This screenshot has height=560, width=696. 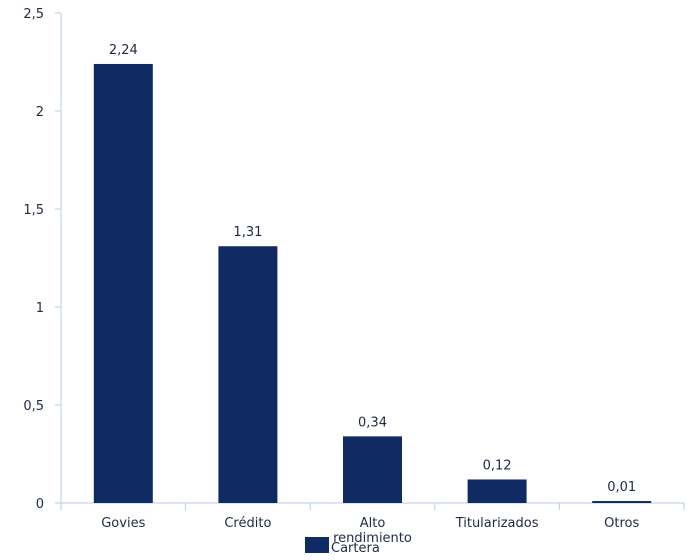 What do you see at coordinates (42, 259) in the screenshot?
I see `y-axis: 0 0,5 1 1,5 2 2,5` at bounding box center [42, 259].